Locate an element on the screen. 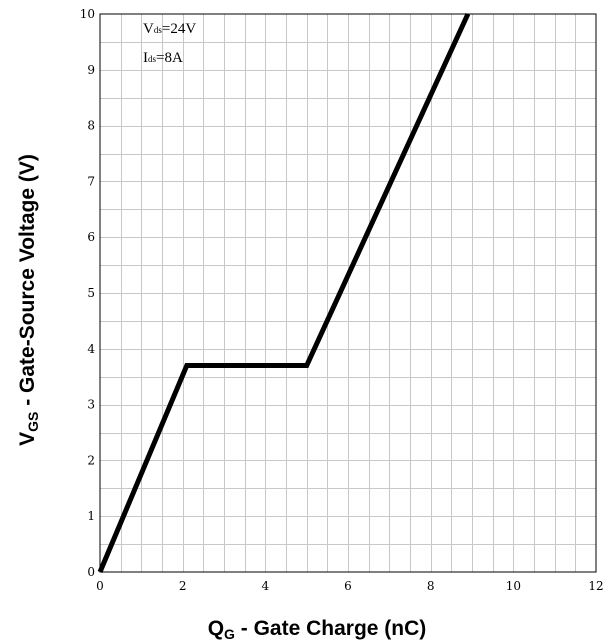 The height and width of the screenshot is (643, 610). y-tick-label: 7 is located at coordinates (91, 181).